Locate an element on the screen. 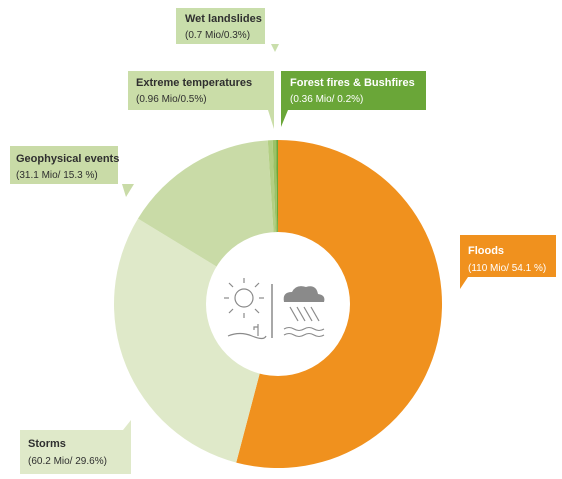 This screenshot has width=562, height=479. wet-landslides-value: (0.7 Mio/0.3%) is located at coordinates (217, 35).